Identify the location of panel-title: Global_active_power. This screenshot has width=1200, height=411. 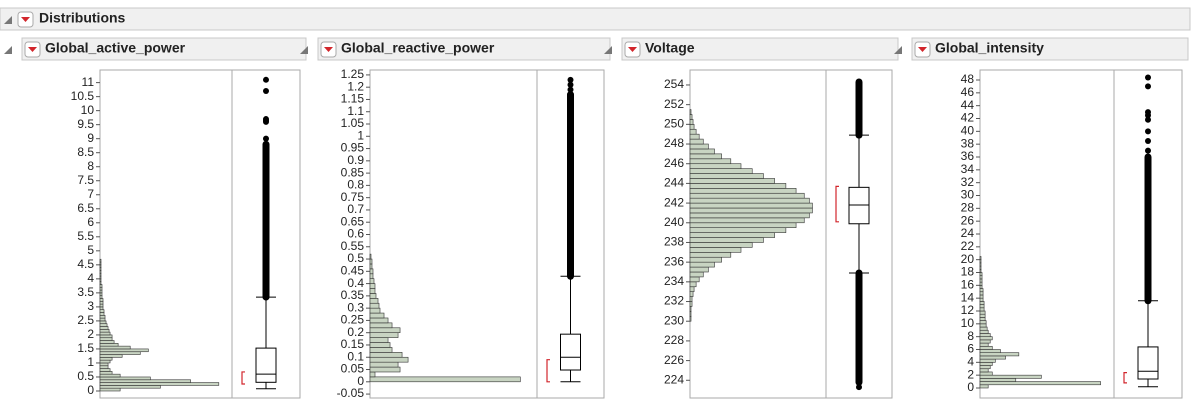
(115, 48).